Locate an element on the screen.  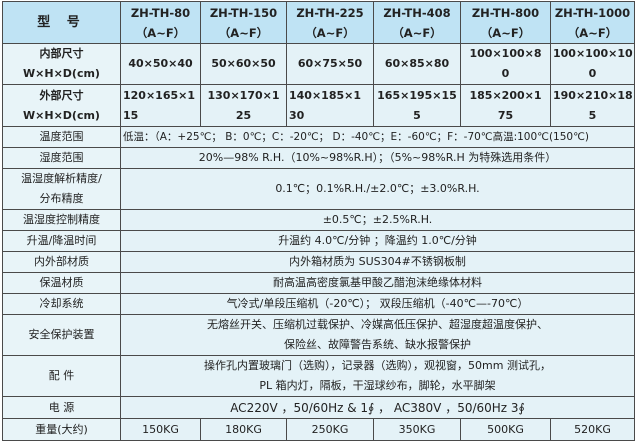
model-name: ZH-TH-800 is located at coordinates (505, 12).